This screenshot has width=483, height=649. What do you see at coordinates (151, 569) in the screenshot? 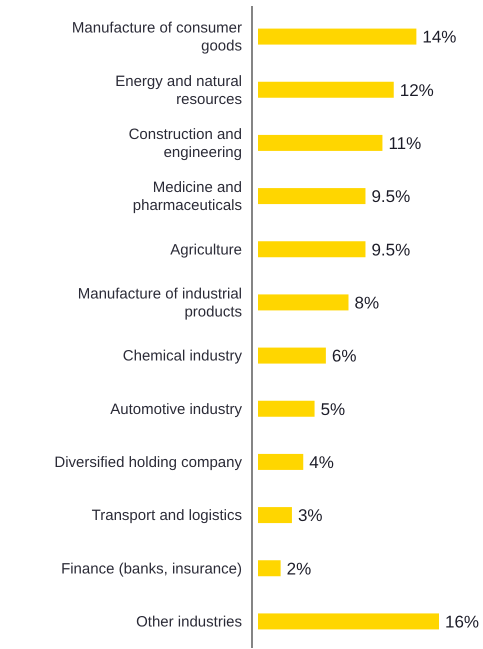
I see `y-tick-label: Finance (banks, insurance)` at bounding box center [151, 569].